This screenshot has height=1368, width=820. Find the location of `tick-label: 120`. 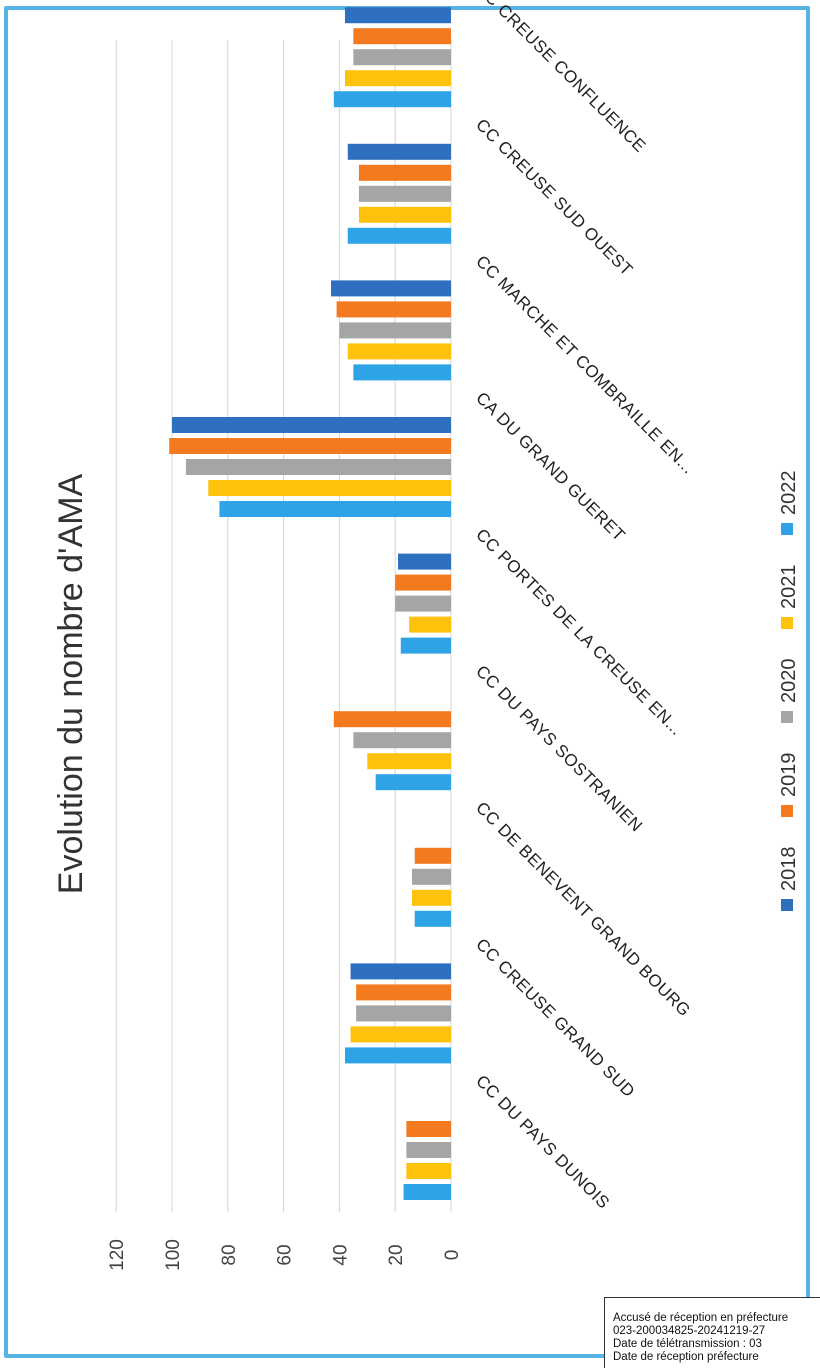

tick-label: 120 is located at coordinates (117, 1255).